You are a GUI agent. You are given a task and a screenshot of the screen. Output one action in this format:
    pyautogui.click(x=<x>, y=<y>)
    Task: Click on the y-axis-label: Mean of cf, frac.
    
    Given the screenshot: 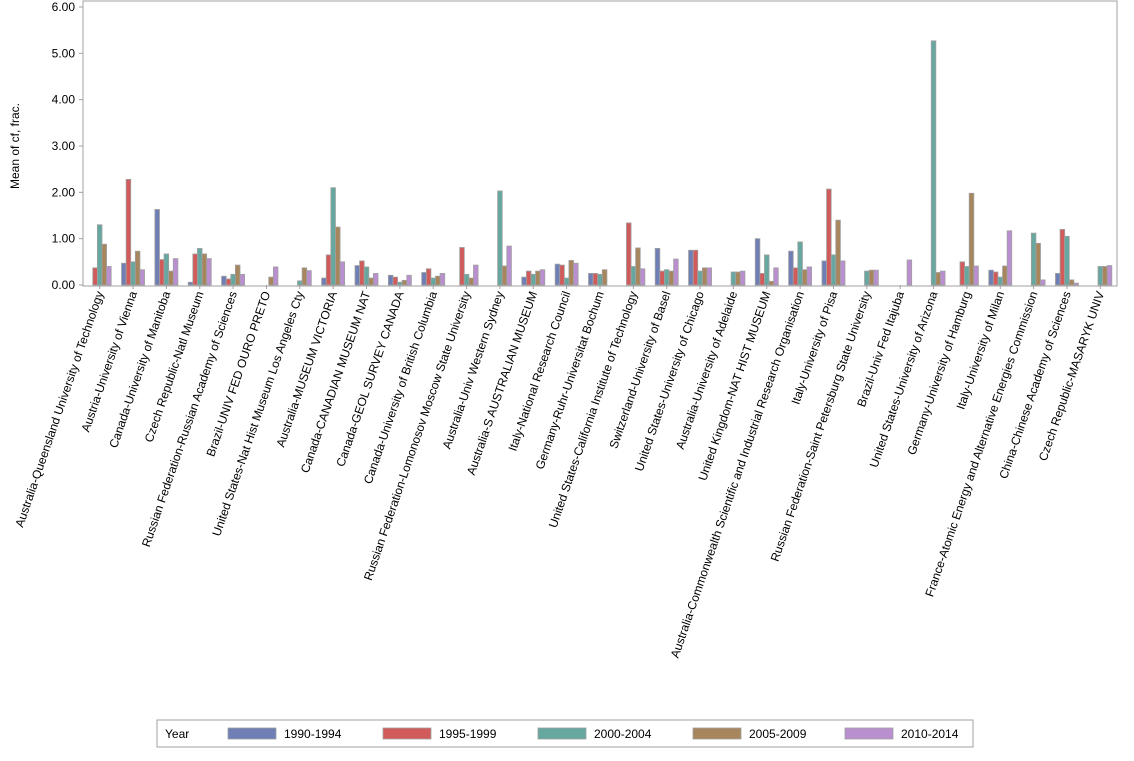 What is the action you would take?
    pyautogui.click(x=15, y=146)
    